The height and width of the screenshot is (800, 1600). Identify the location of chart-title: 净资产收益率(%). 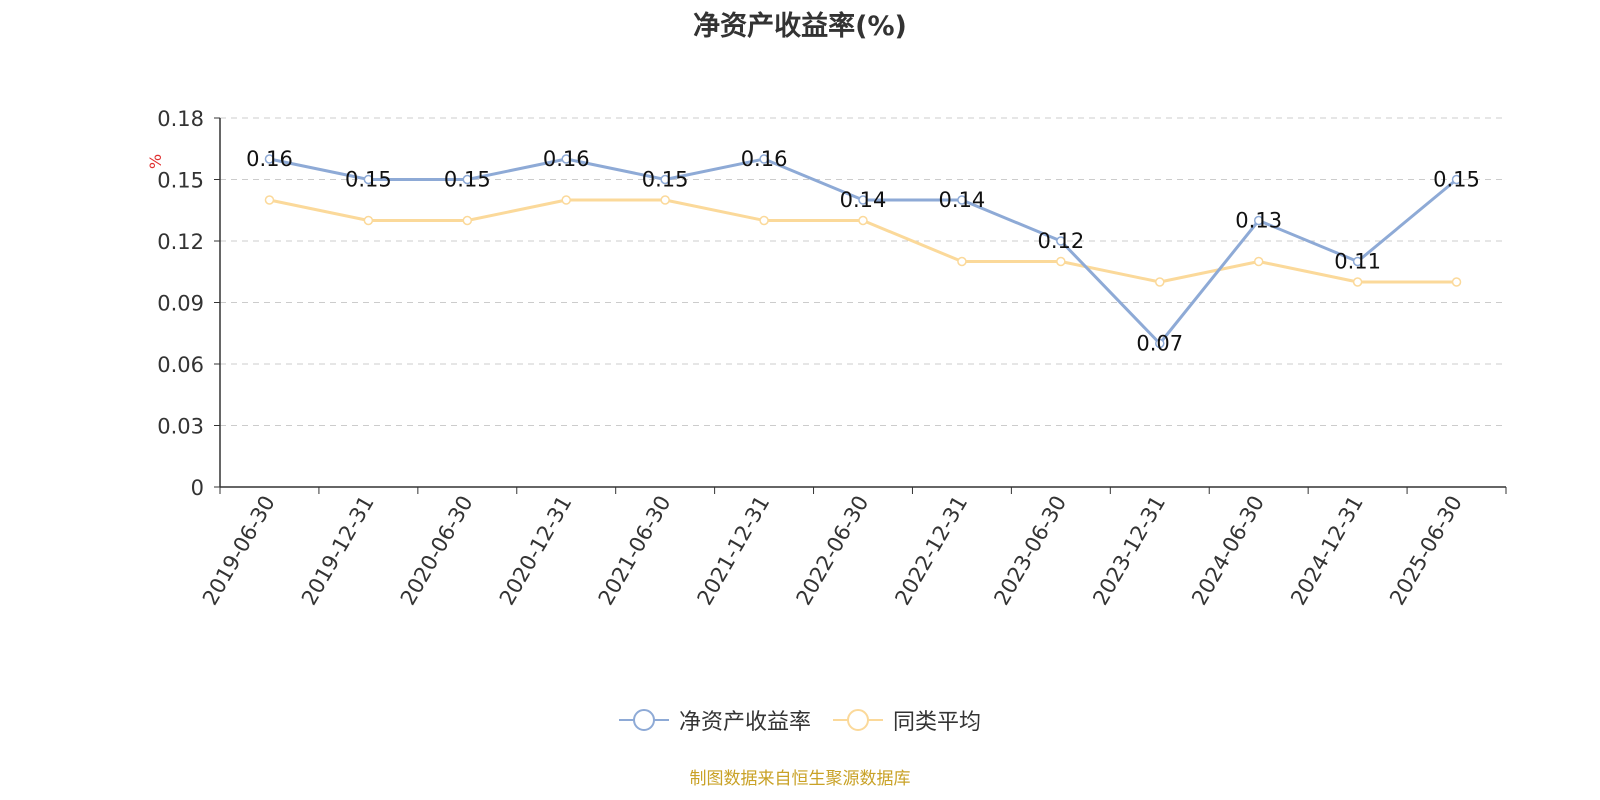
(800, 26).